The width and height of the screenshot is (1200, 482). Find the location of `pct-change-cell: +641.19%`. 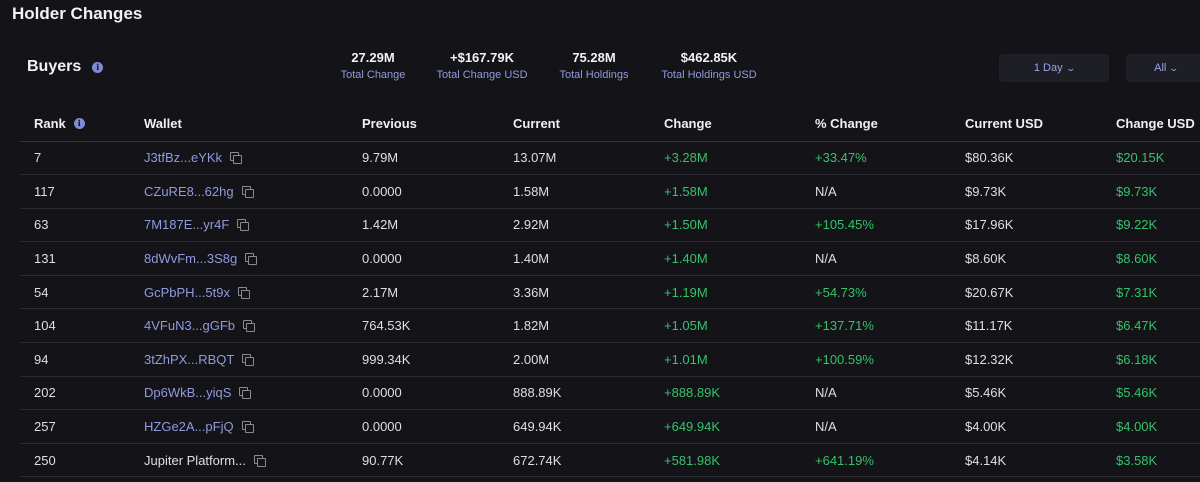

pct-change-cell: +641.19% is located at coordinates (876, 460).